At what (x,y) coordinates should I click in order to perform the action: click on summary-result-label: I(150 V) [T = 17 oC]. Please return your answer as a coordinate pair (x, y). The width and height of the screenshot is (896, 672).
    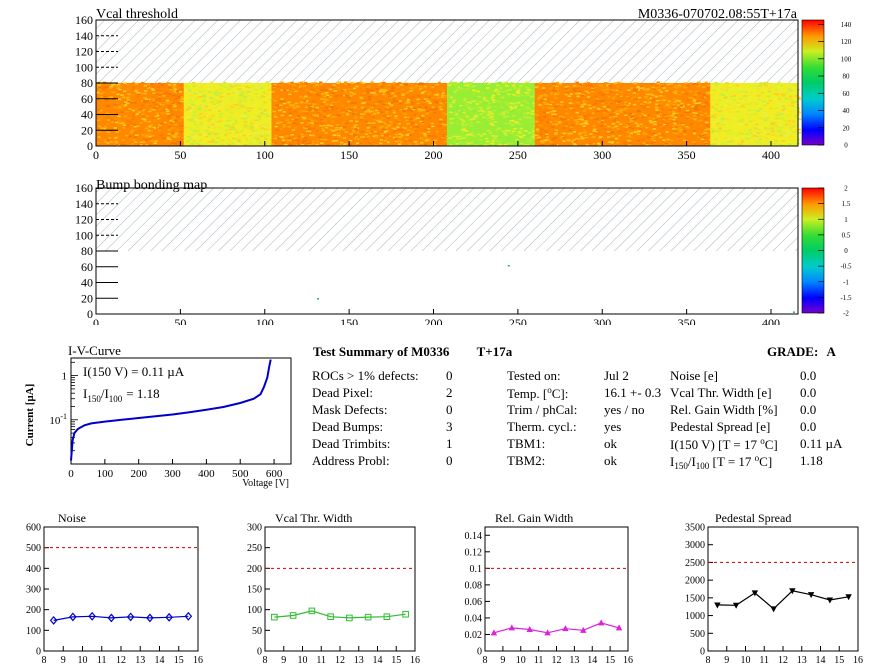
    Looking at the image, I should click on (724, 444).